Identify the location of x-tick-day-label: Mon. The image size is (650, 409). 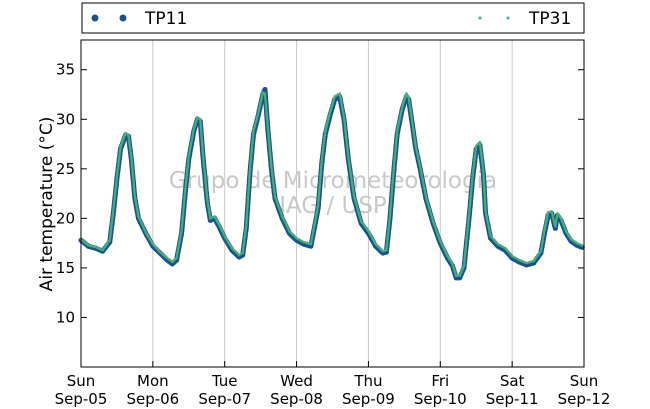
(153, 381).